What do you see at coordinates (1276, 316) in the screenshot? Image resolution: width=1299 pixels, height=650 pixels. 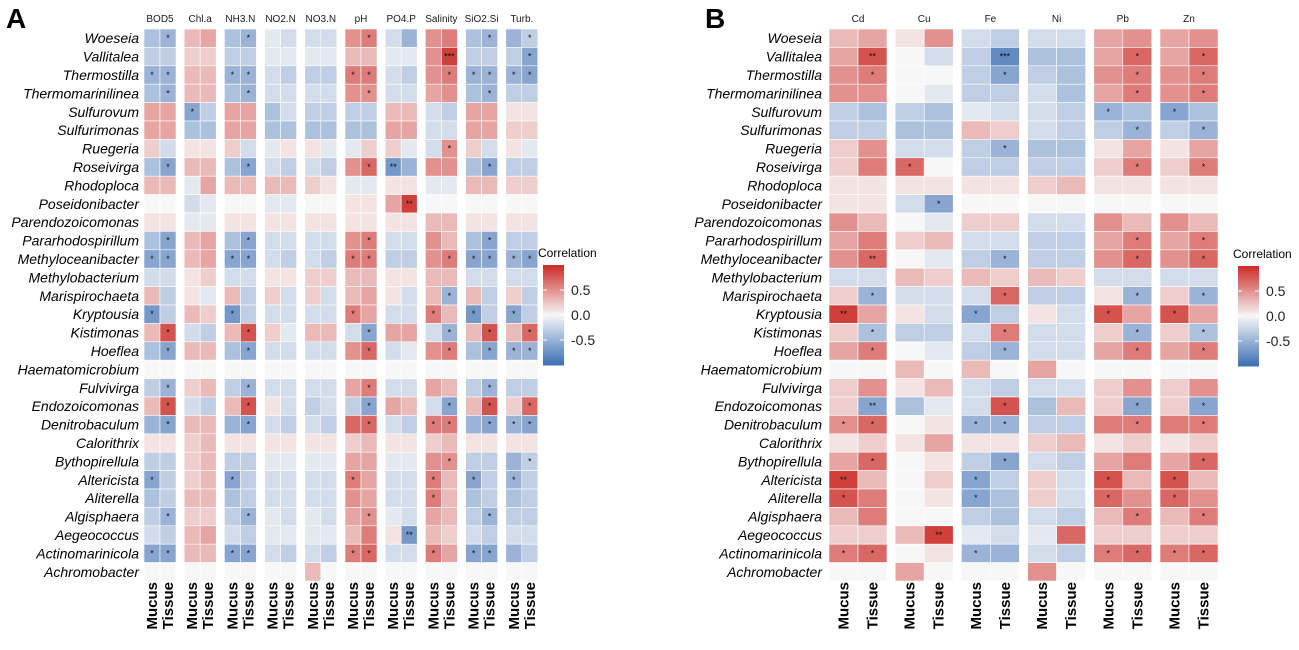 I see `legend-tick-label: 0.0` at bounding box center [1276, 316].